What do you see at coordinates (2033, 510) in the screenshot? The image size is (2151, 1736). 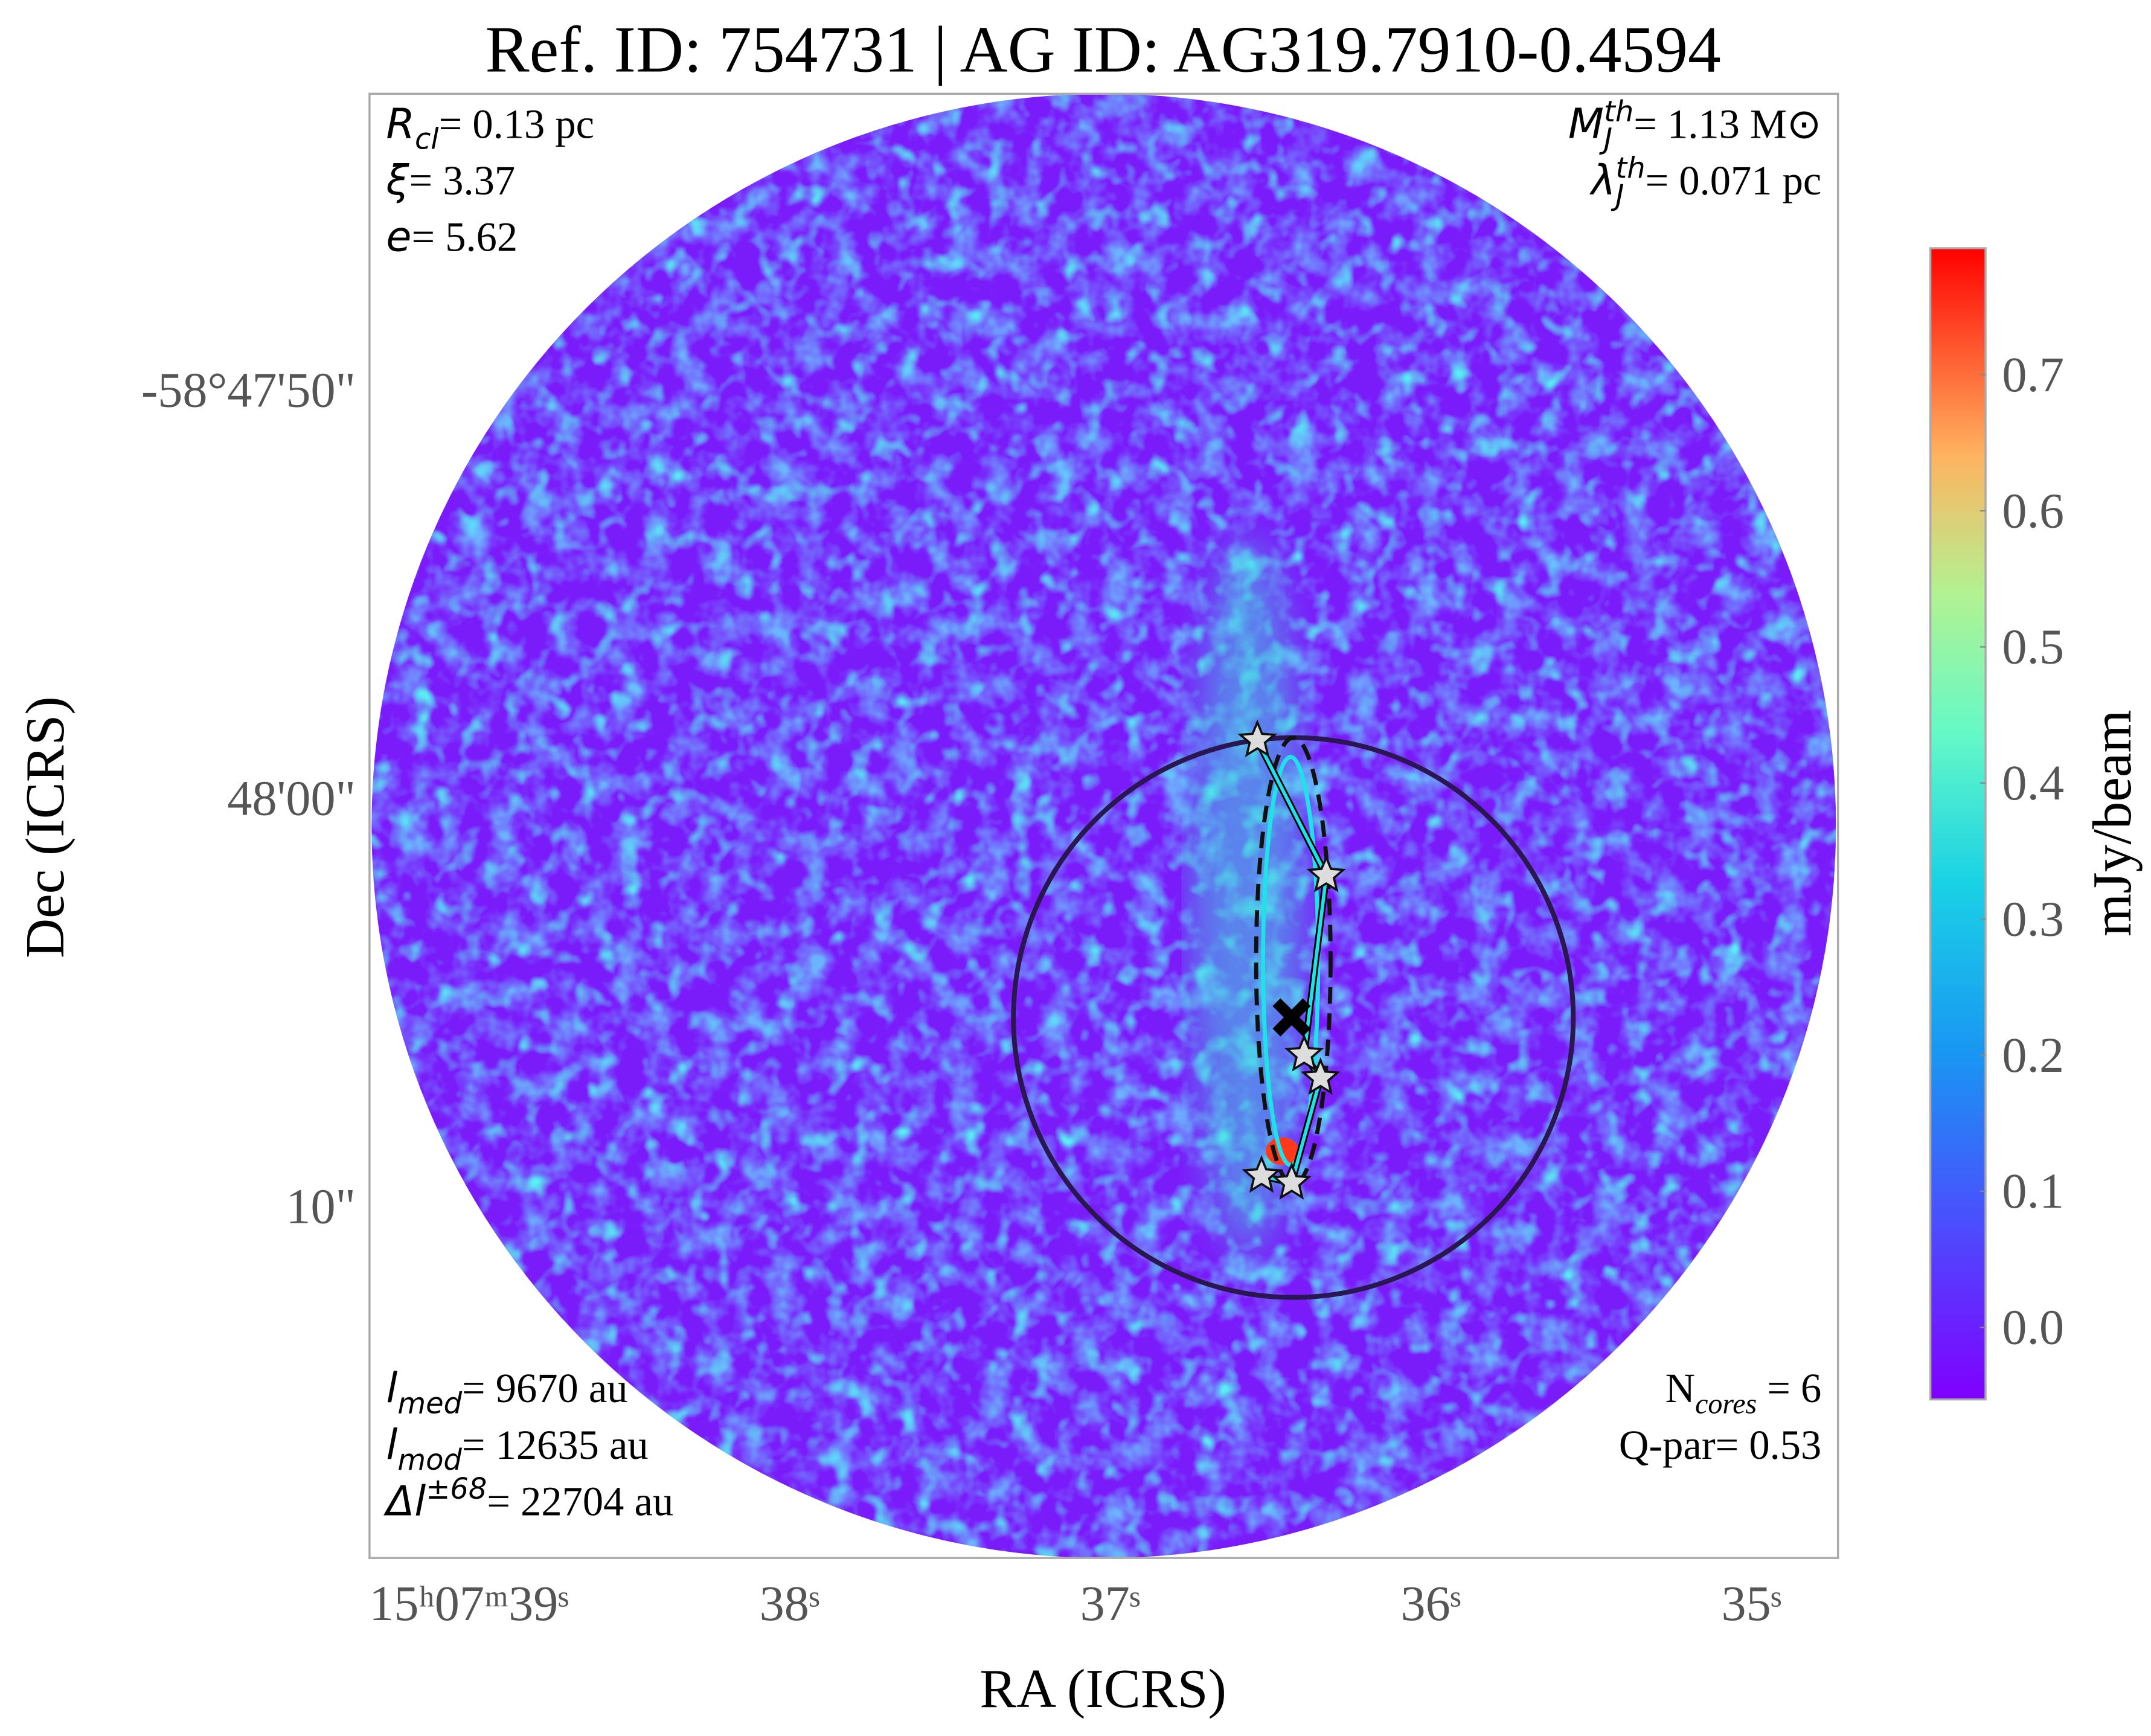 I see `colorbar-tick-label: 0.6` at bounding box center [2033, 510].